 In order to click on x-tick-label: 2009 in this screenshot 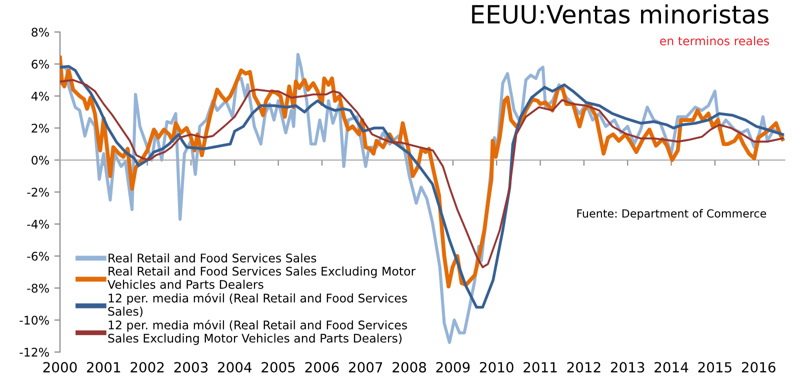, I will do `click(453, 367)`.